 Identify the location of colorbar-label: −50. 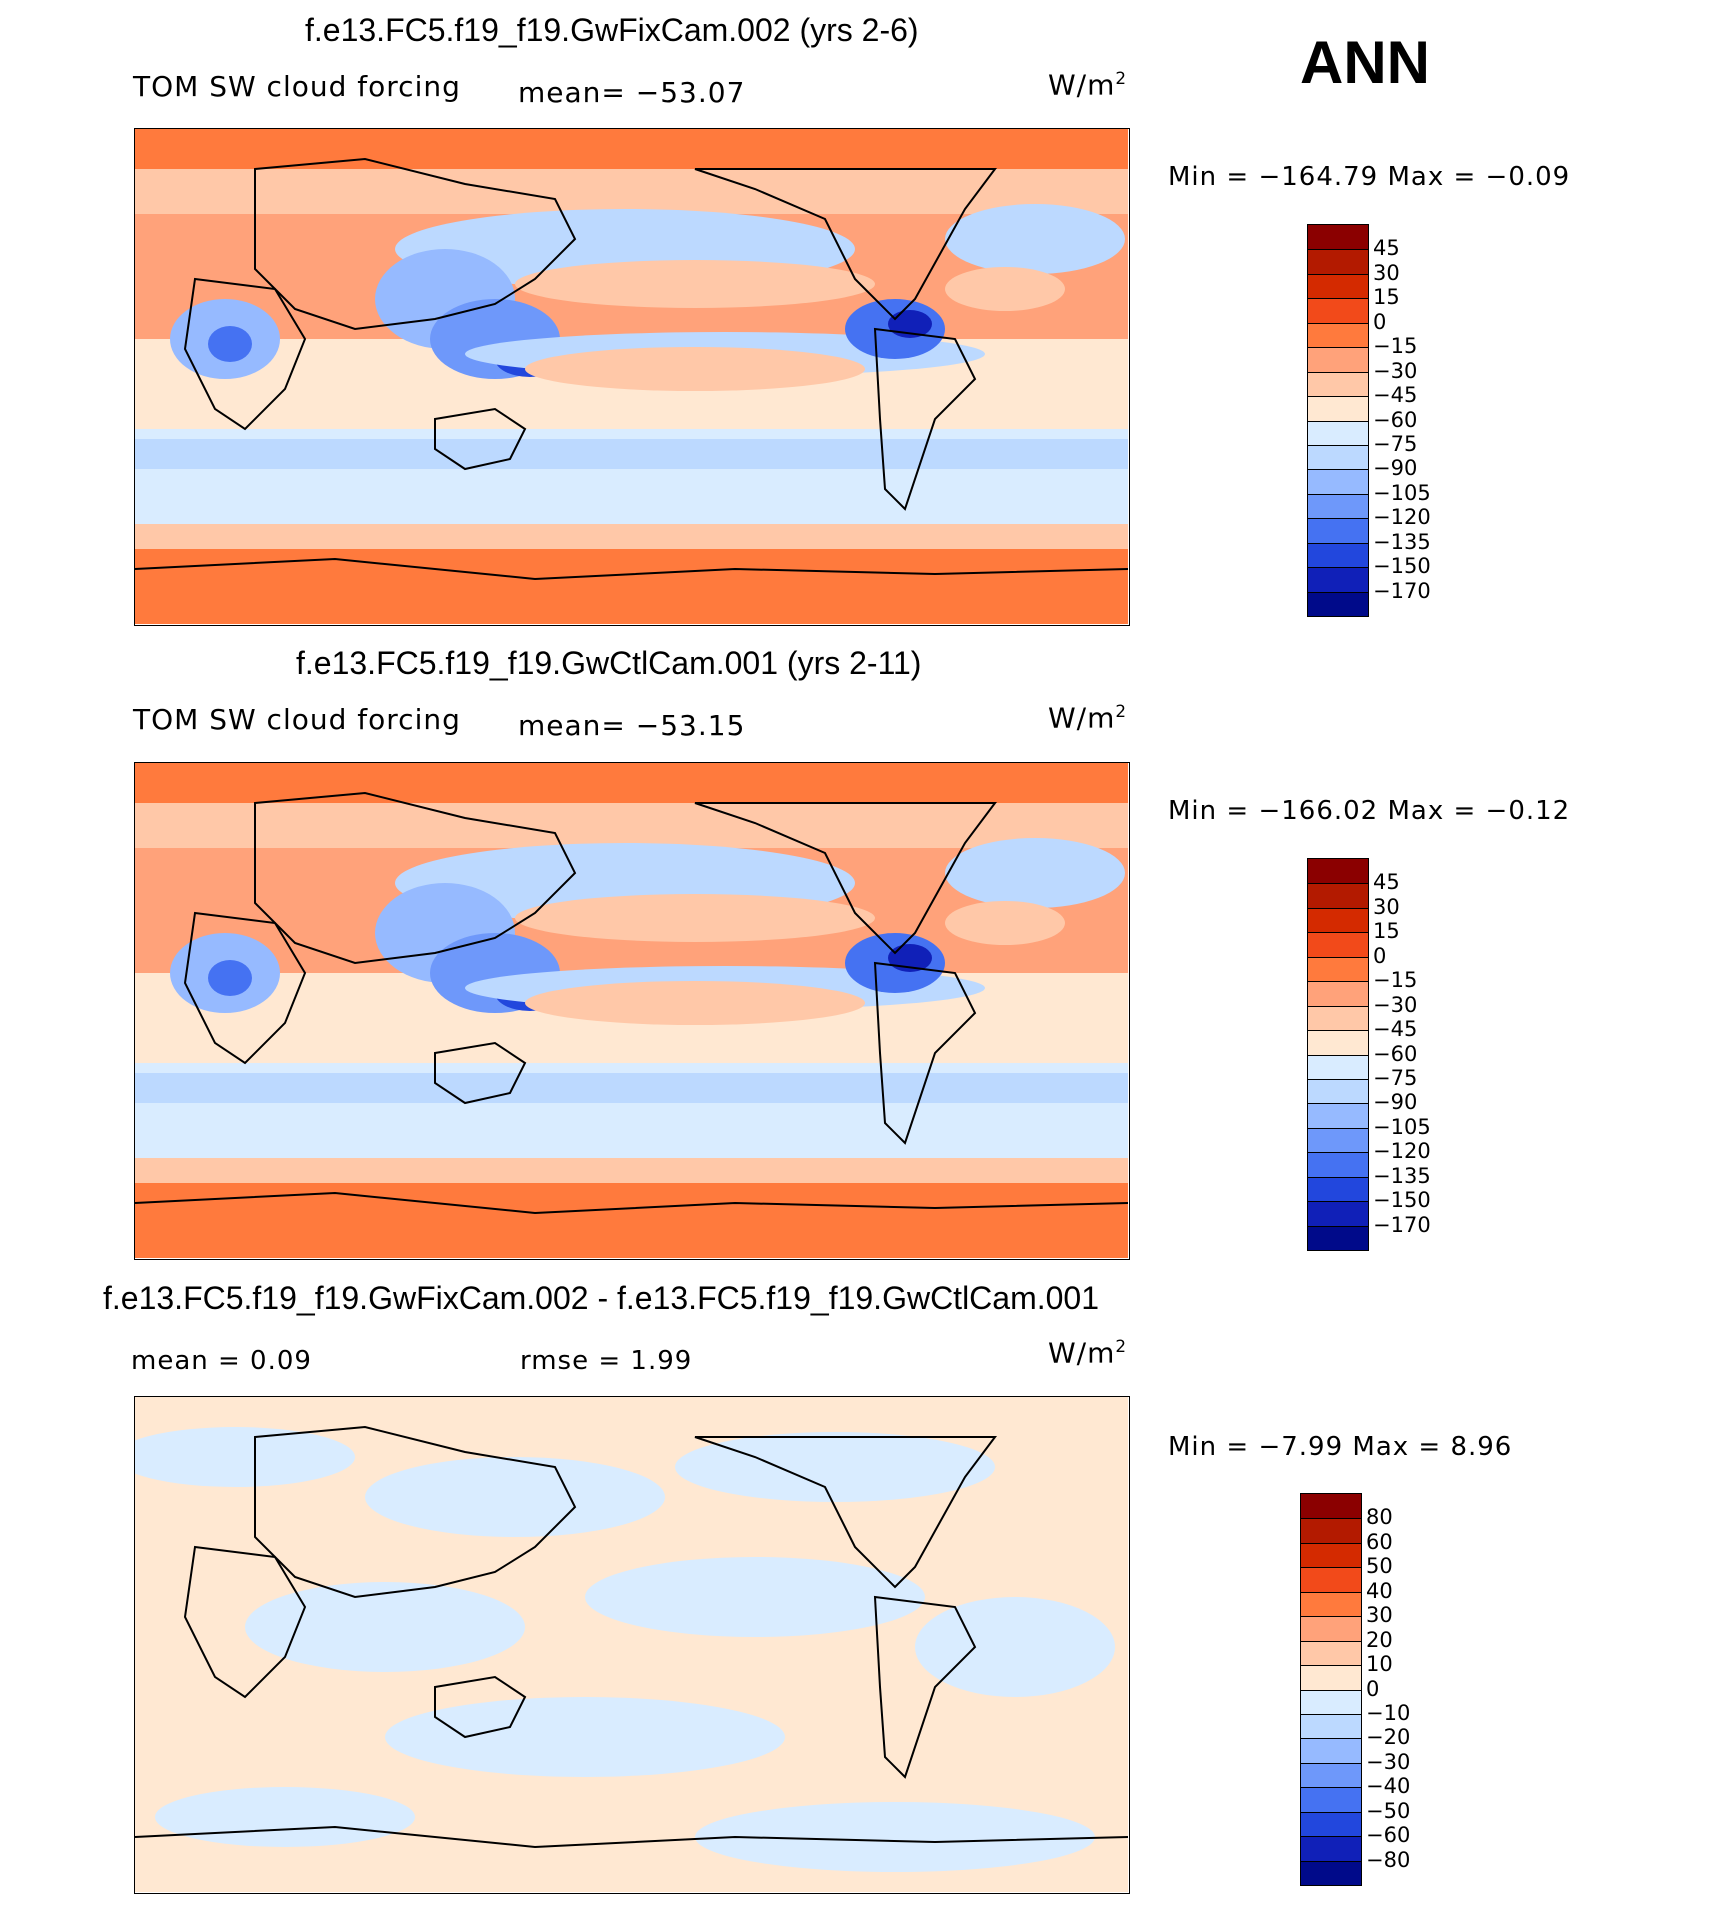
(1388, 1810).